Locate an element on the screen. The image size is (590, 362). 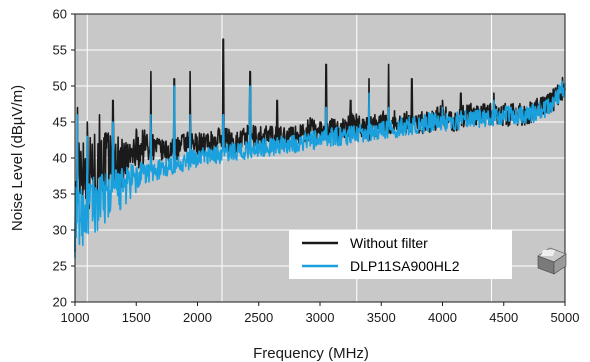
x-tick-label: 3500 is located at coordinates (381, 317).